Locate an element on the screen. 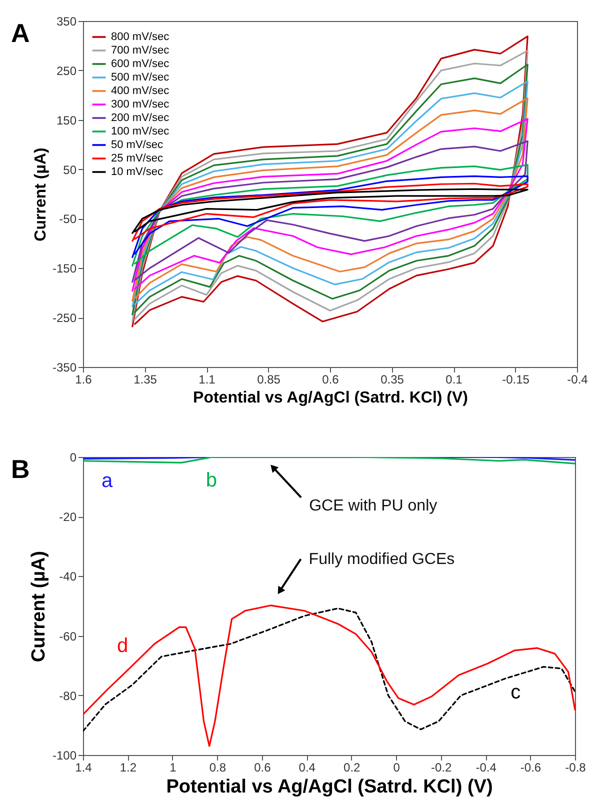  y-tick-label: -50 is located at coordinates (68, 219).